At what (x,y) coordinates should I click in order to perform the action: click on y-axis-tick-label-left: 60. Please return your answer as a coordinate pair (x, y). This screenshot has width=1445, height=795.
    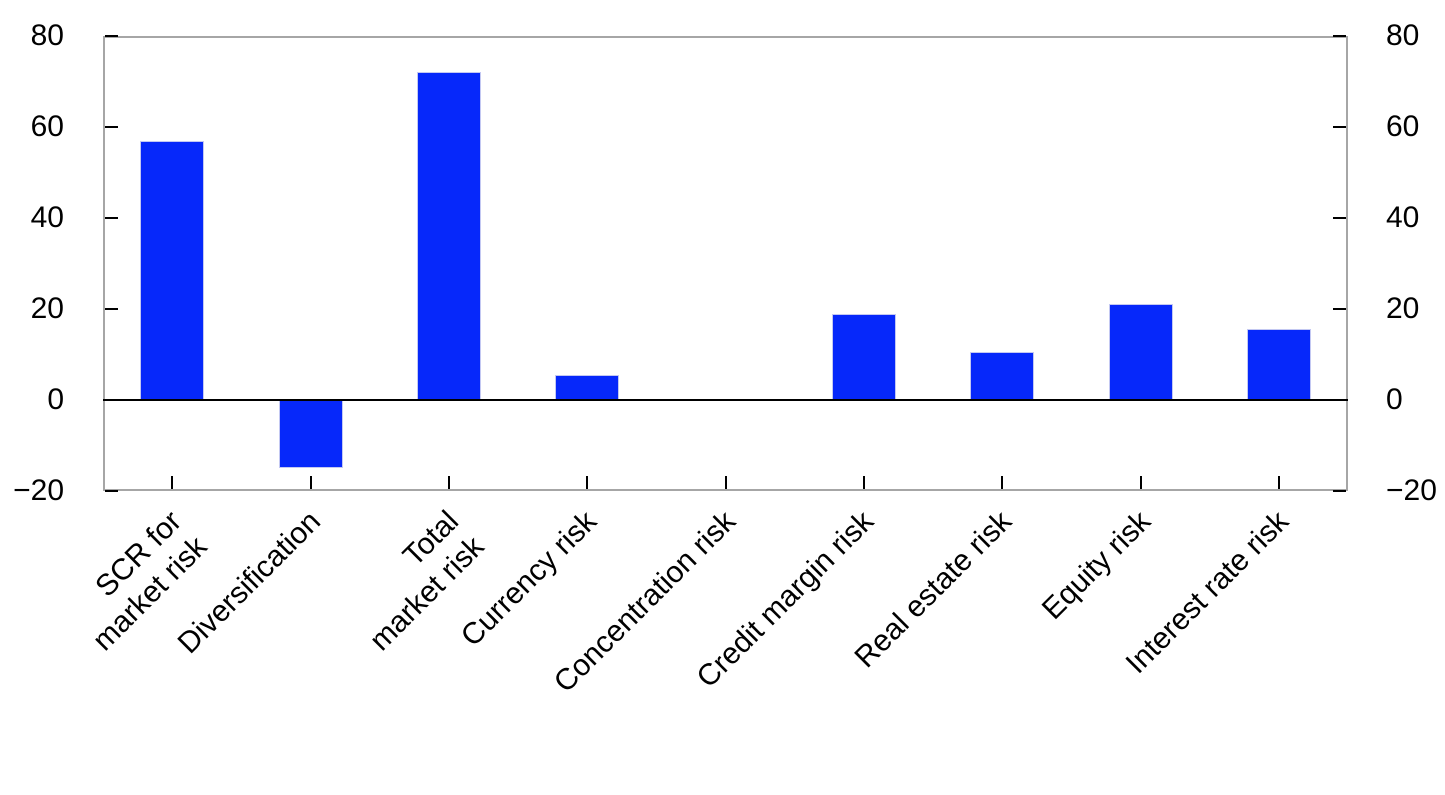
    Looking at the image, I should click on (47, 126).